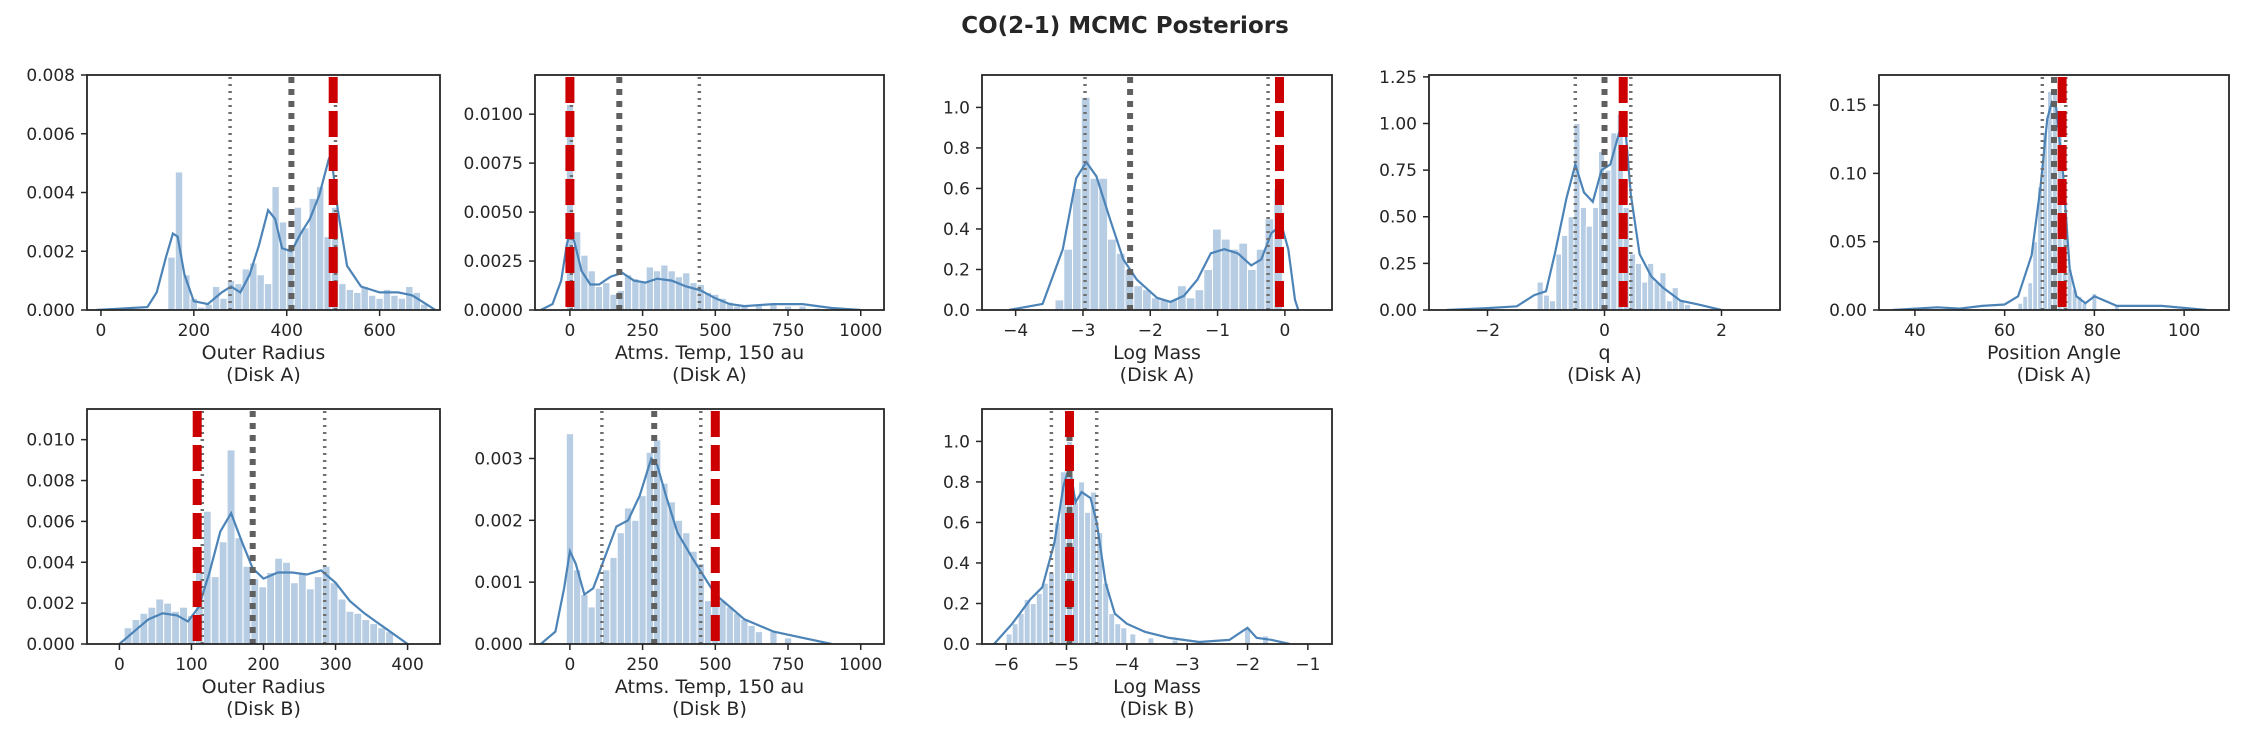  I want to click on y-tick-label: 0.4, so click(956, 564).